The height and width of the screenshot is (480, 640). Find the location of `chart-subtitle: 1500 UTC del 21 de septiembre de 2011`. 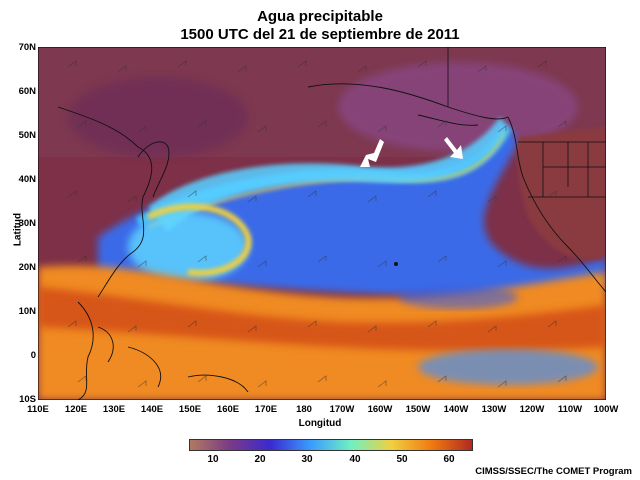

chart-subtitle: 1500 UTC del 21 de septiembre de 2011 is located at coordinates (320, 34).